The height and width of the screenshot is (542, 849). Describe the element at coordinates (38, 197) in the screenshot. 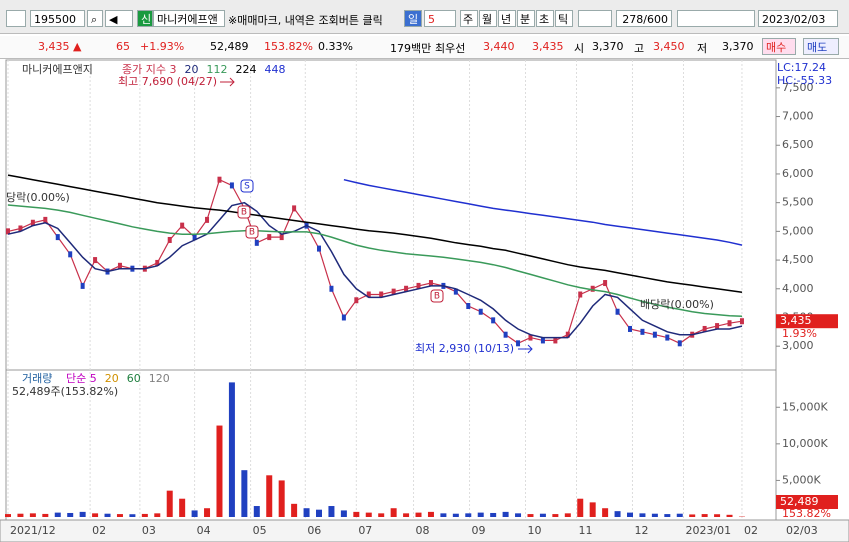

I see `annotation: 당락(0.00%)` at that location.